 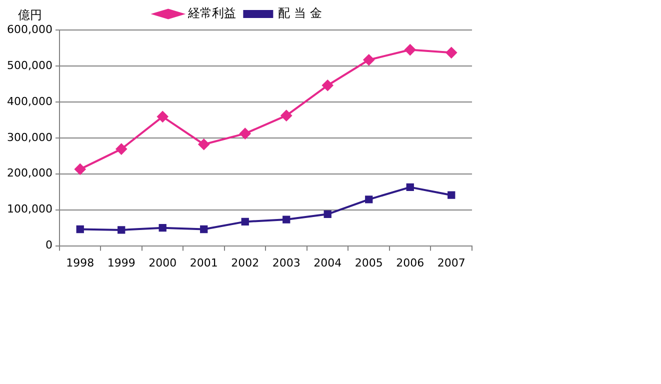 What do you see at coordinates (121, 263) in the screenshot?
I see `x-tick-label: 1999` at bounding box center [121, 263].